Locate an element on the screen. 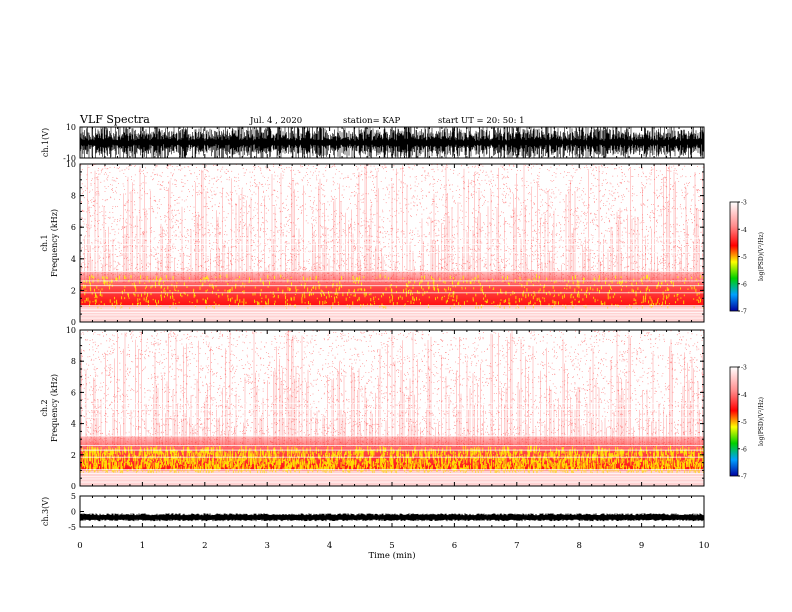 This screenshot has width=792, height=612. ch1-wave-line is located at coordinates (392, 142).